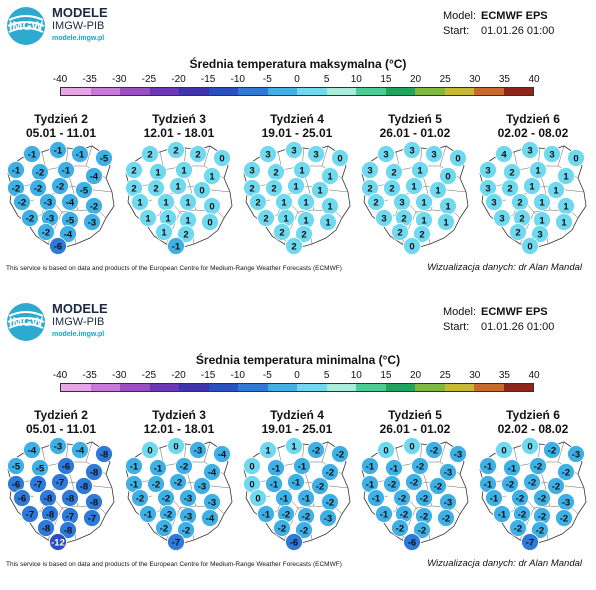 The height and width of the screenshot is (590, 596). What do you see at coordinates (60, 79) in the screenshot?
I see `colorbar-tick-label: -40` at bounding box center [60, 79].